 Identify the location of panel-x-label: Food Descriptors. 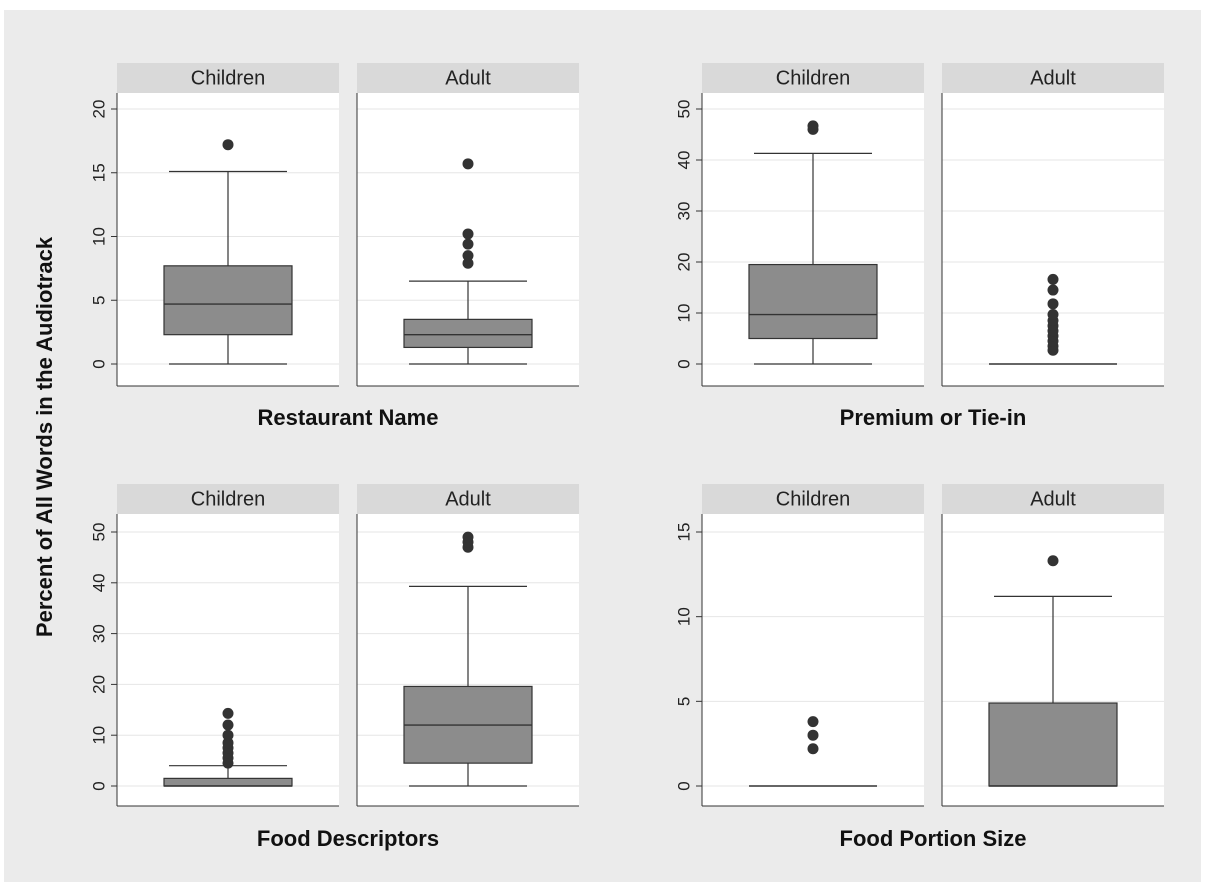
(348, 838).